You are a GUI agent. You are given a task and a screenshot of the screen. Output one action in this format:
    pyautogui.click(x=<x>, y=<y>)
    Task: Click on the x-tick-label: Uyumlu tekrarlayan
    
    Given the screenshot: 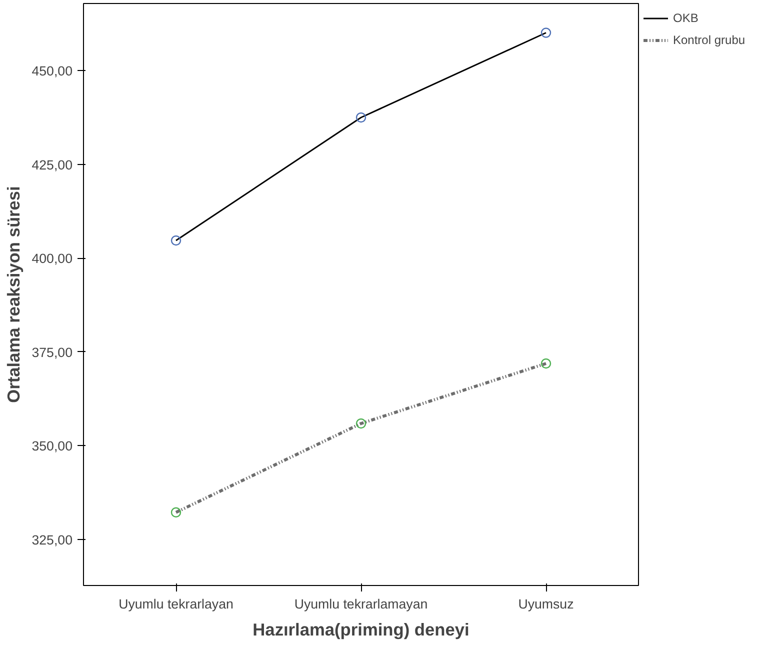 What is the action you would take?
    pyautogui.click(x=176, y=604)
    